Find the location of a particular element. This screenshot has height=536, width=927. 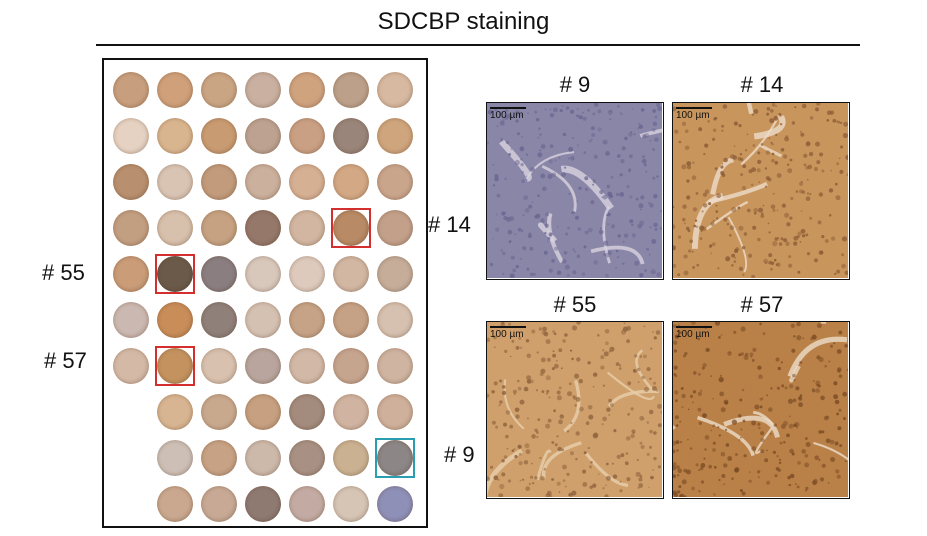

micrograph-14: 100 µm is located at coordinates (761, 191).